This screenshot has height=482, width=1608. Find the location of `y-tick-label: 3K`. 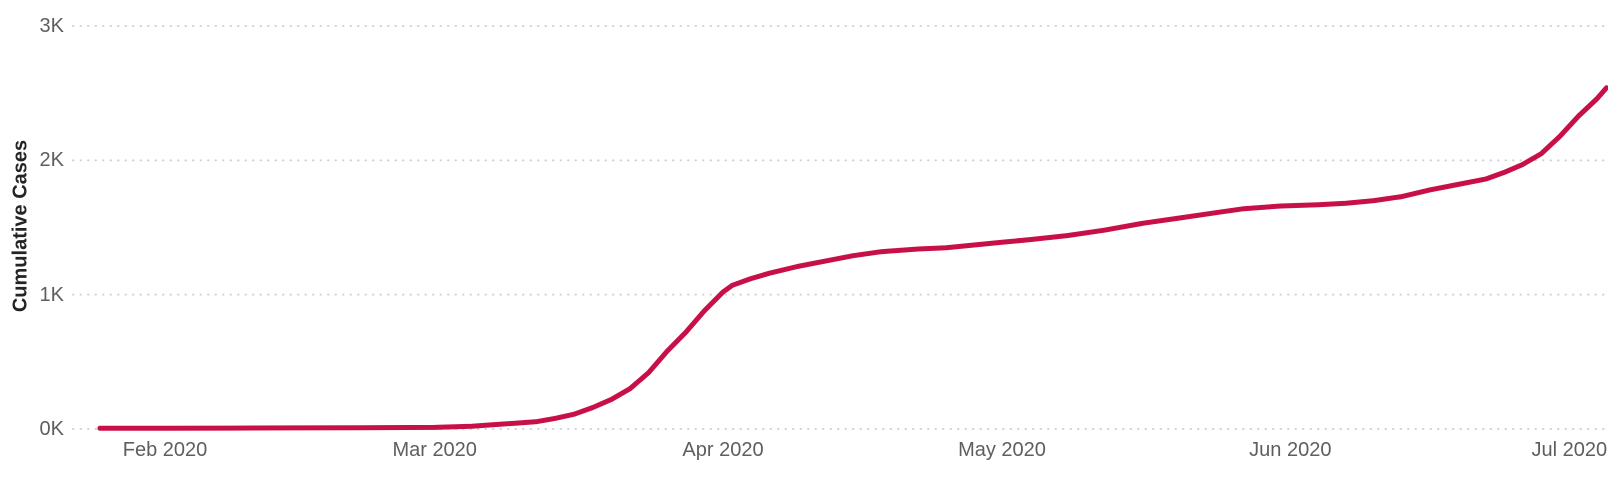

y-tick-label: 3K is located at coordinates (51, 26).